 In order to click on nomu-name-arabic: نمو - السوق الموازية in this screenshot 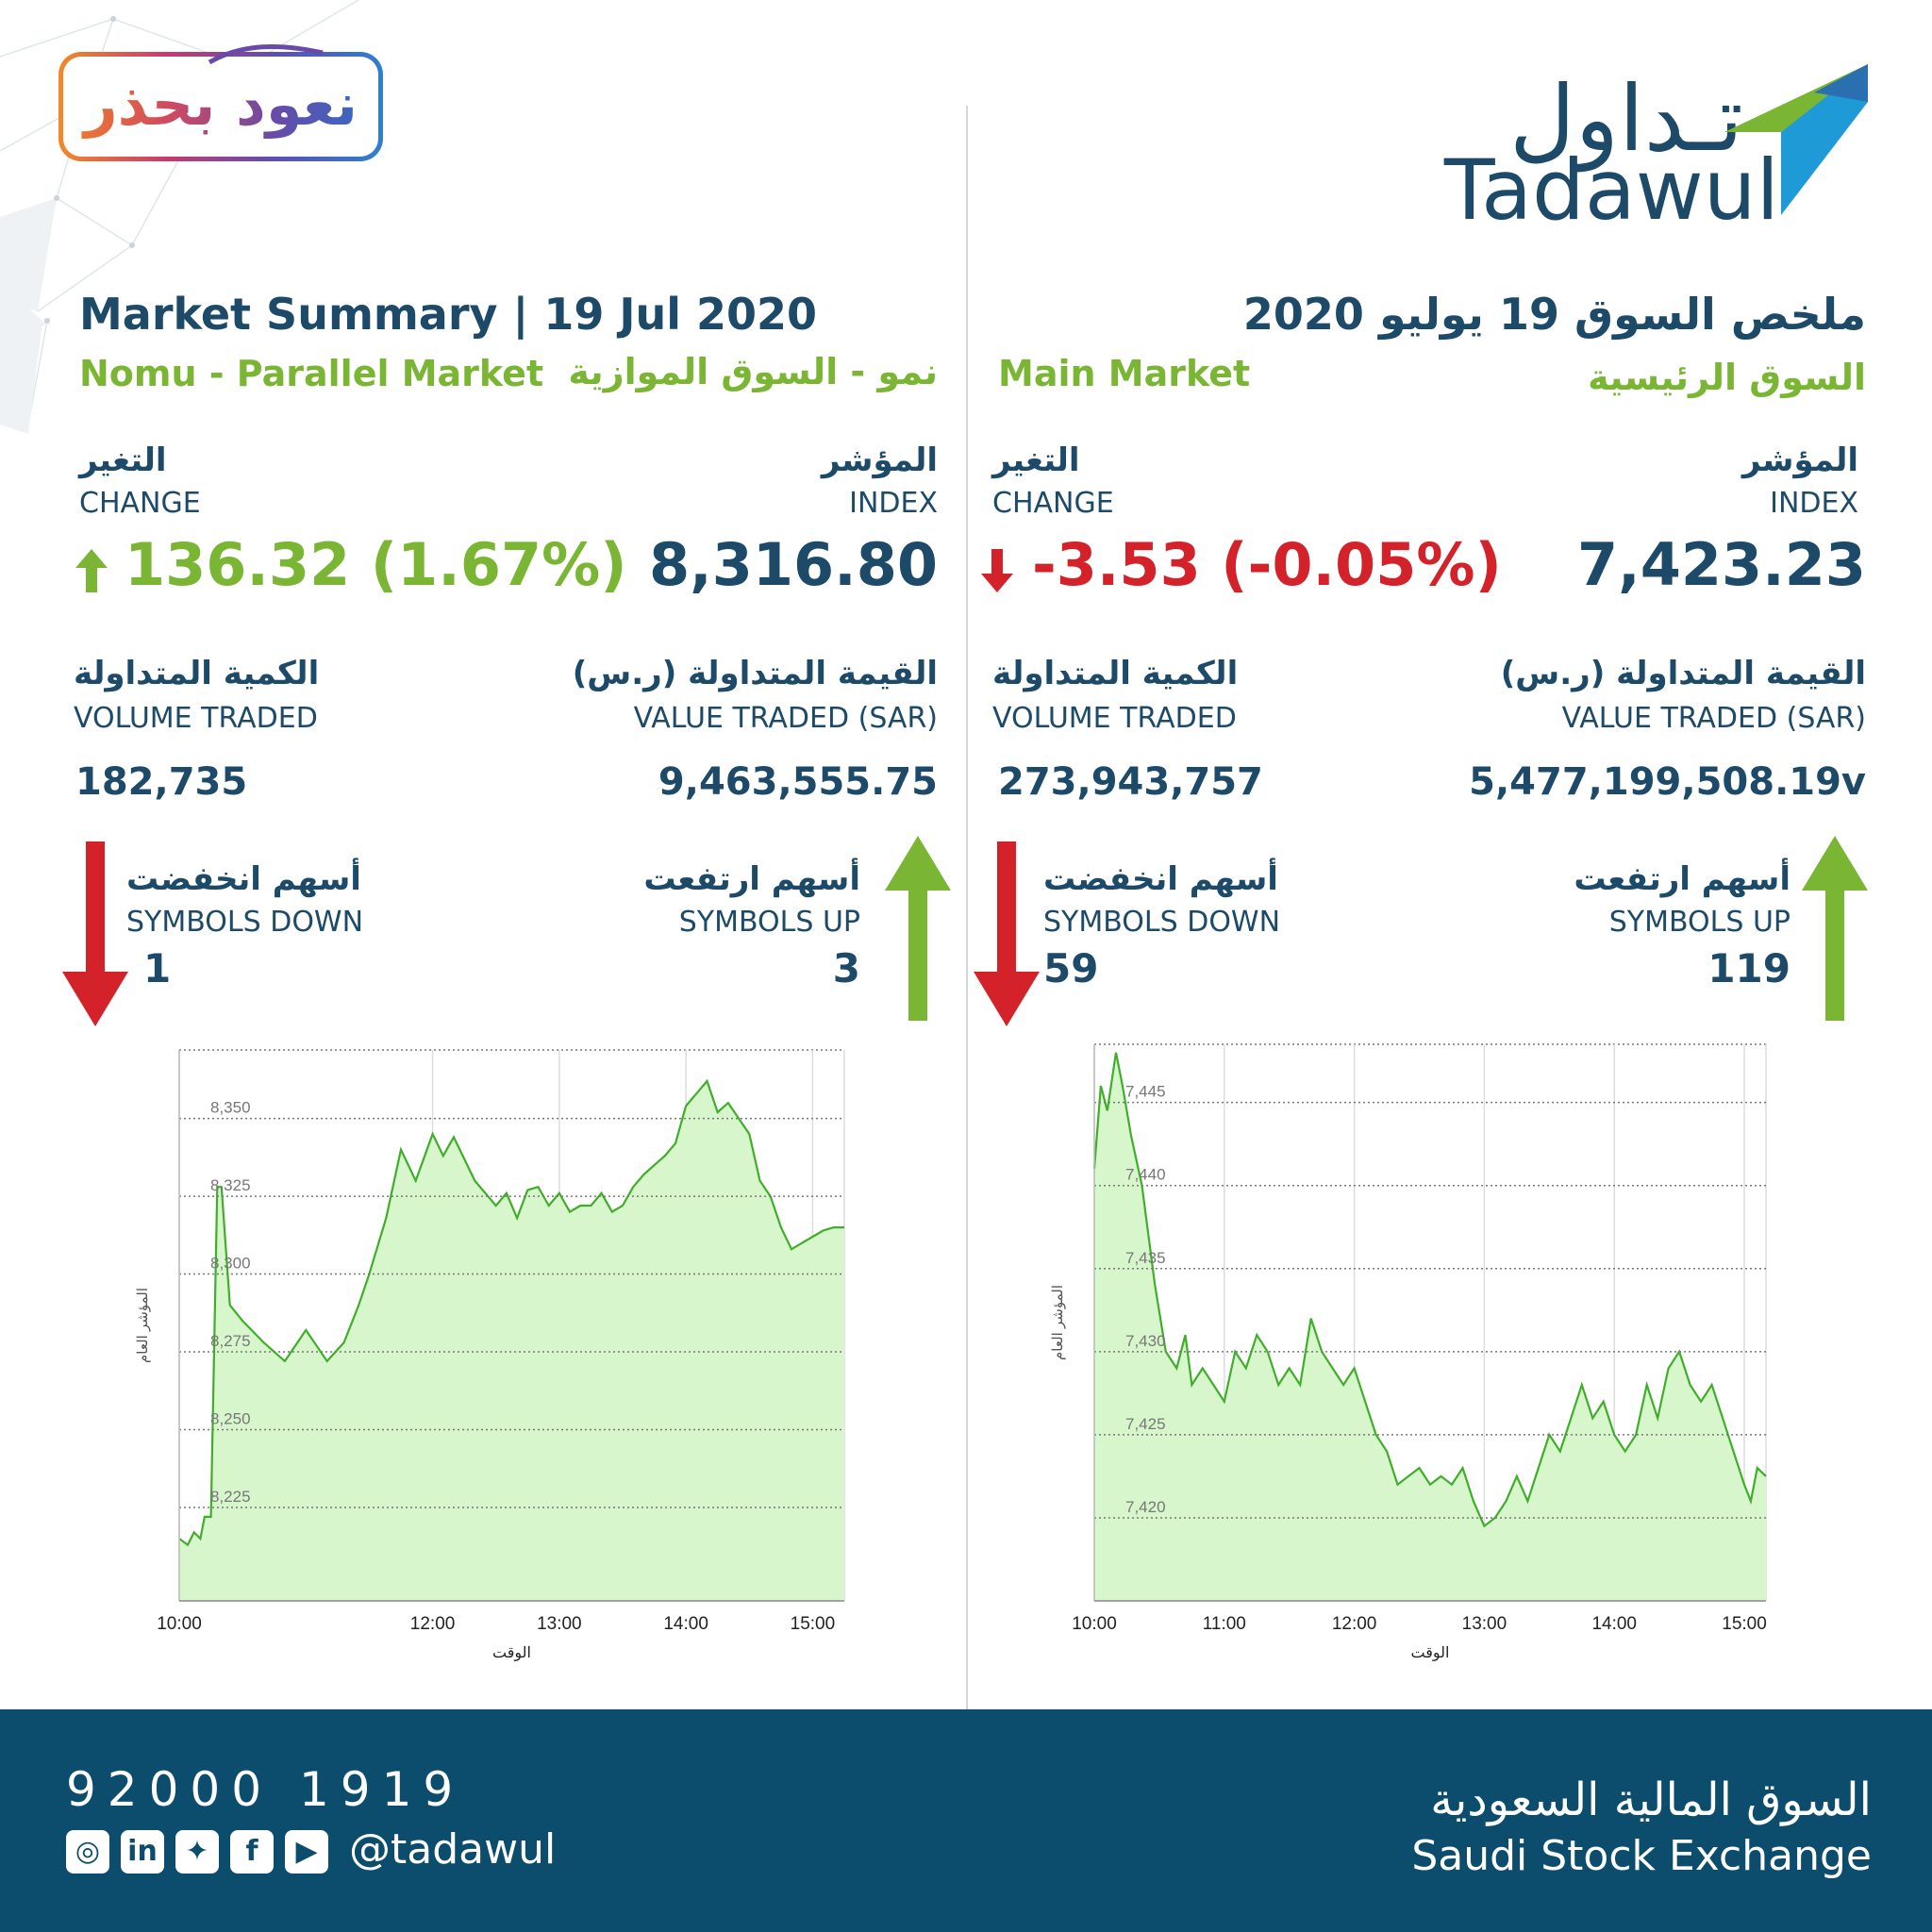, I will do `click(753, 372)`.